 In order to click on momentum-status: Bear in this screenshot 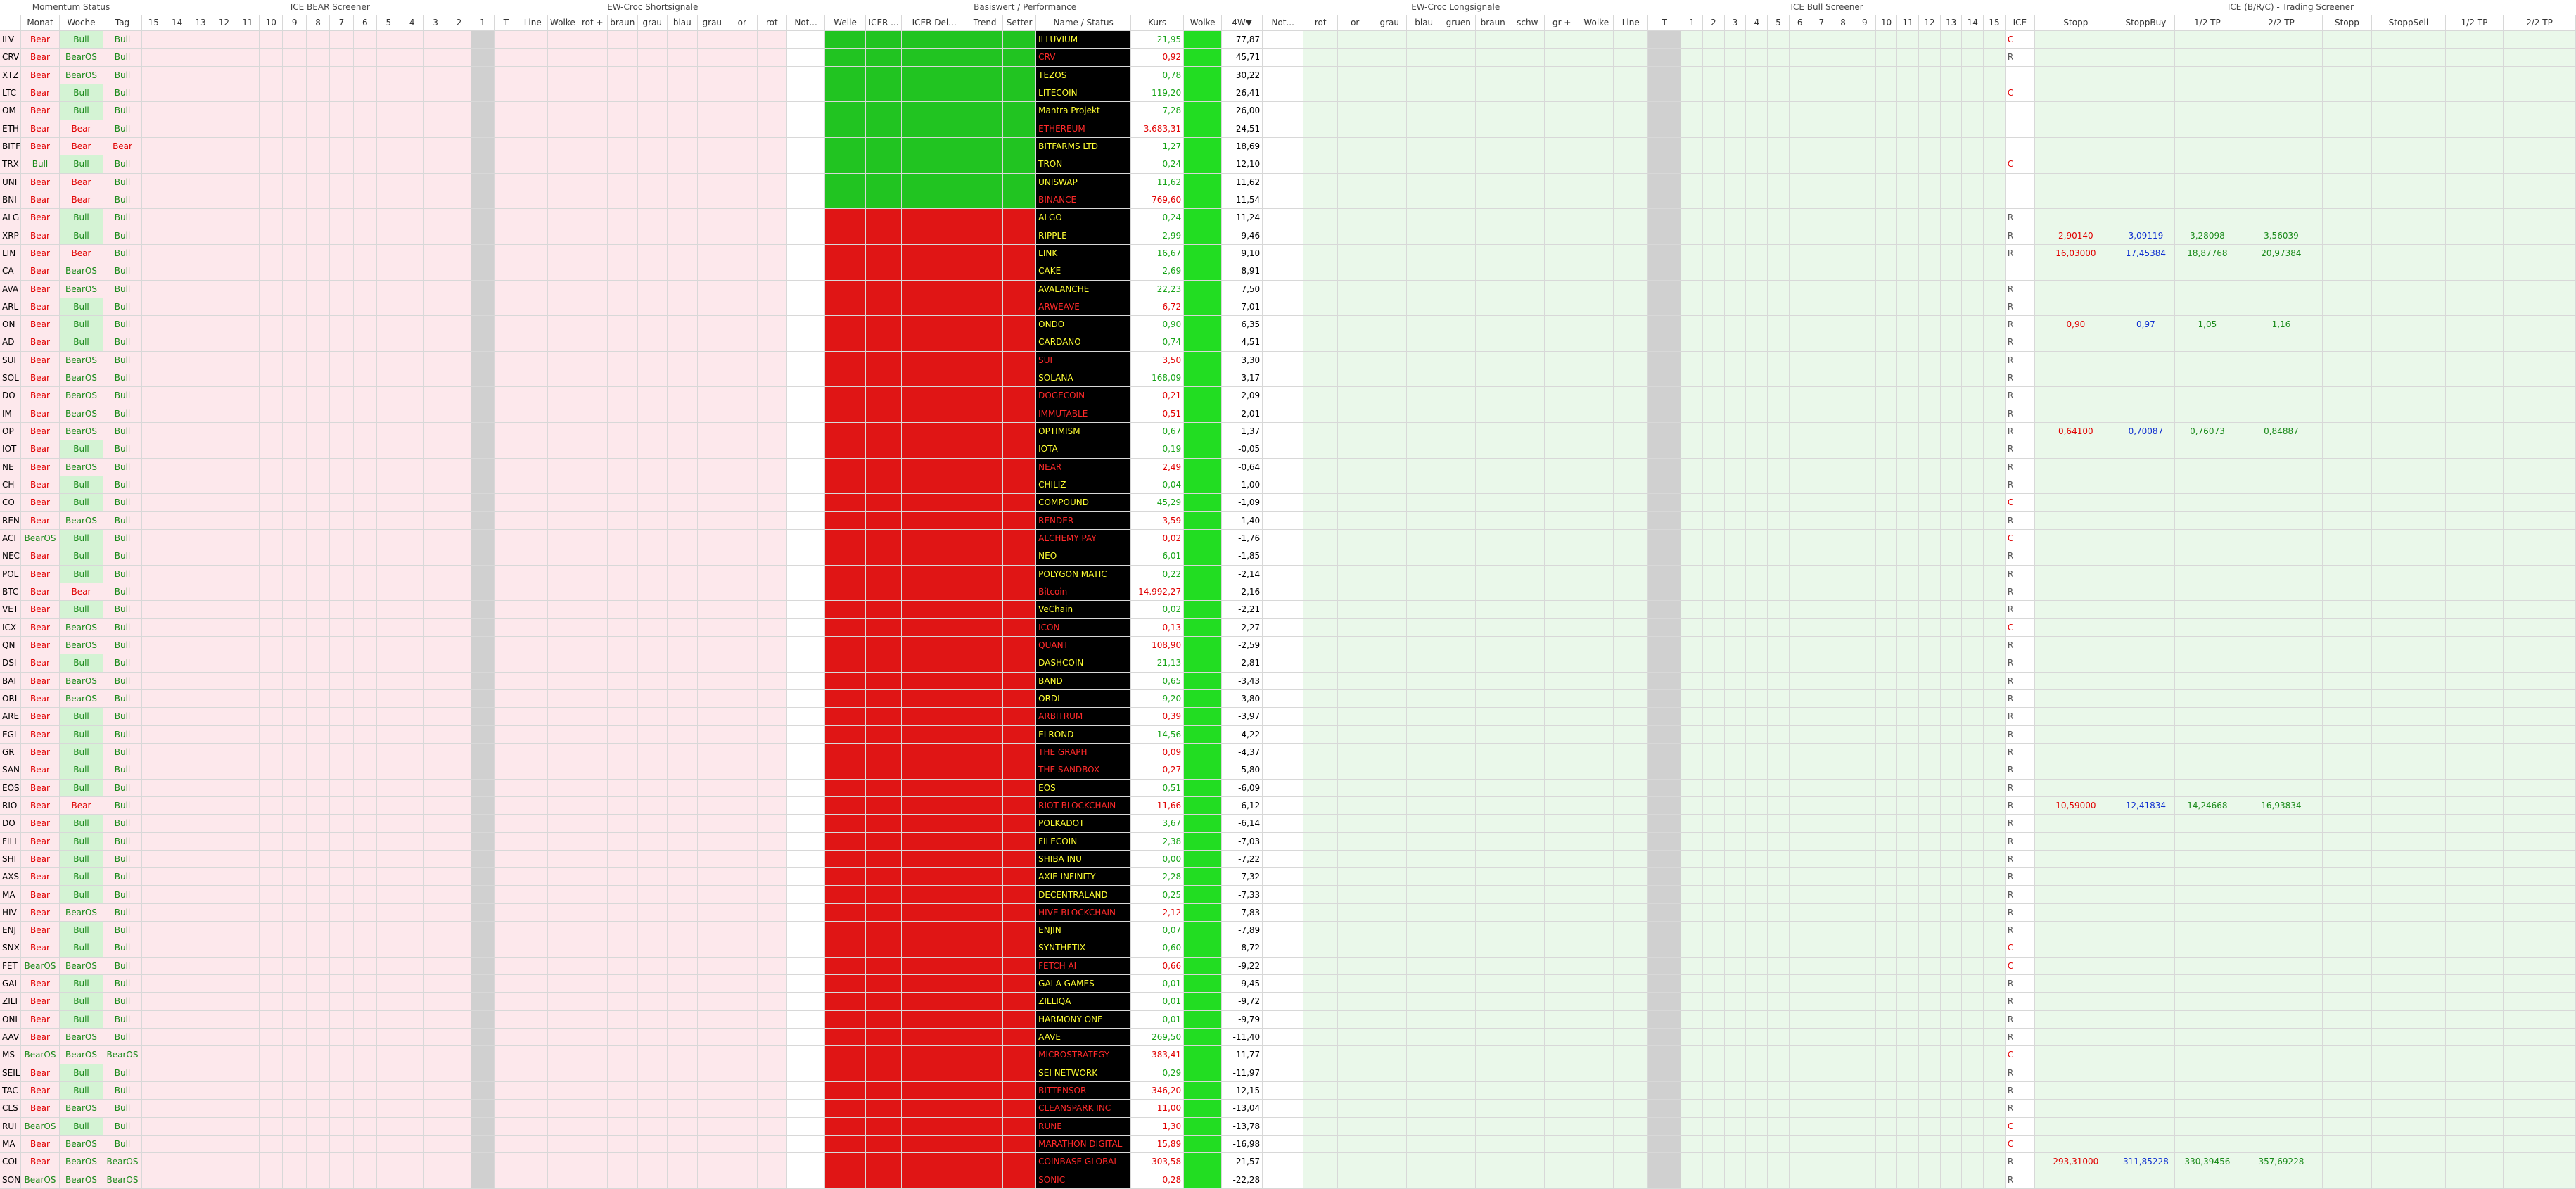, I will do `click(40, 931)`.